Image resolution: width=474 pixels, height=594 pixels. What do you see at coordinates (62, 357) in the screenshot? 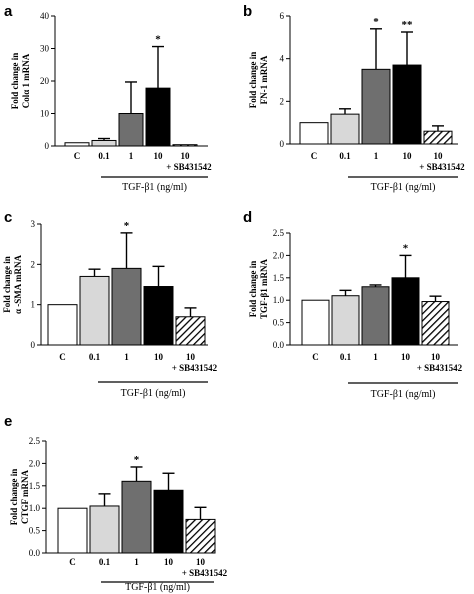
I see `category-label-c-0: C` at bounding box center [62, 357].